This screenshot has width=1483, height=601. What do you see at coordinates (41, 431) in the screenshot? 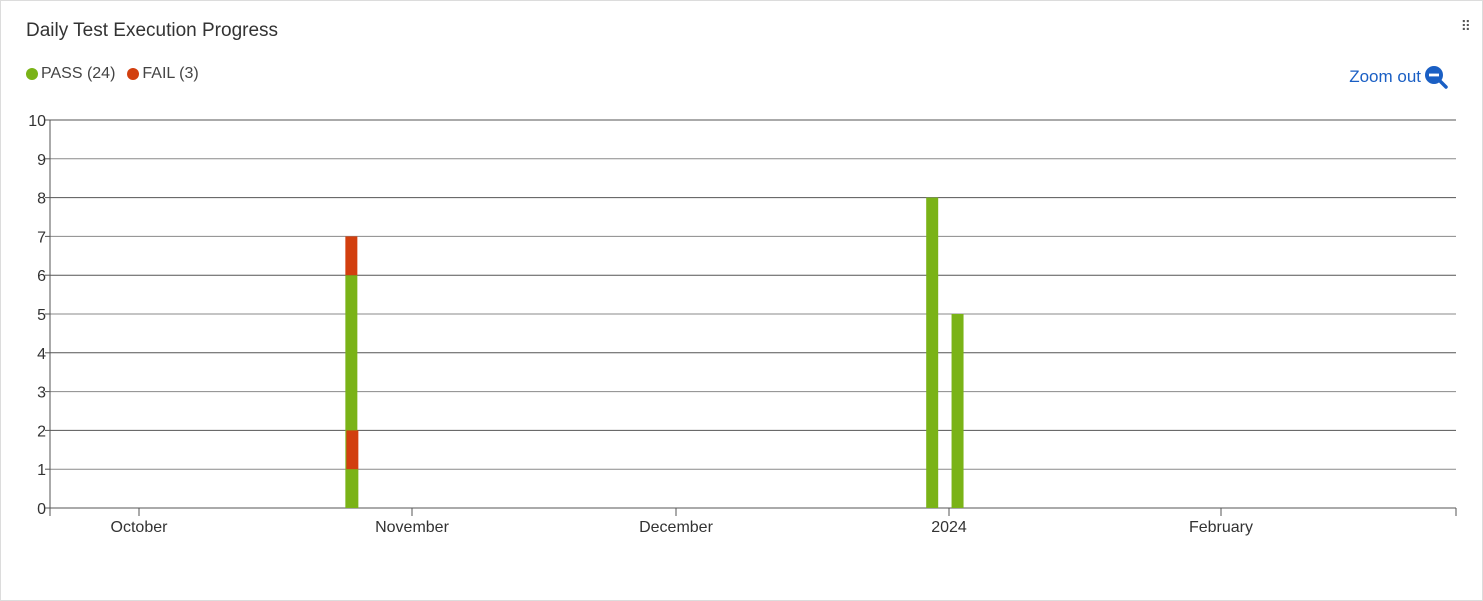
I see `y-tick-label: 2` at bounding box center [41, 431].